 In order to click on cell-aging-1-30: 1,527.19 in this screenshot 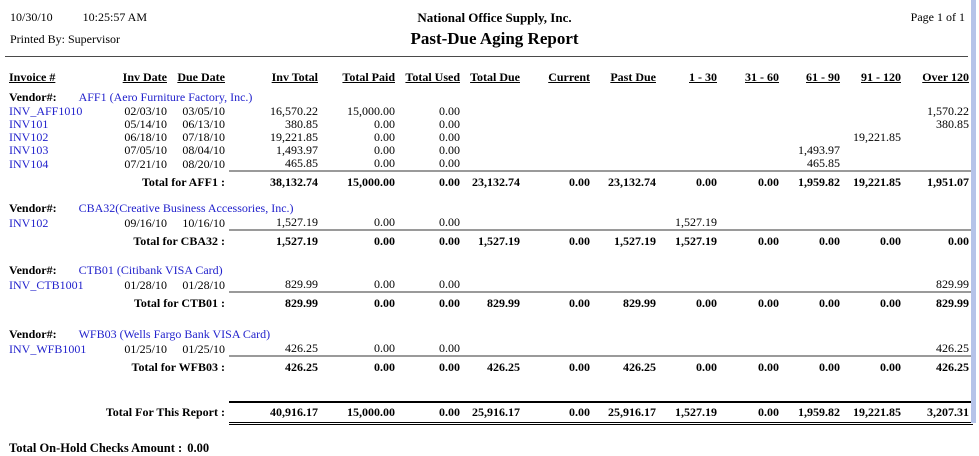, I will do `click(696, 222)`.